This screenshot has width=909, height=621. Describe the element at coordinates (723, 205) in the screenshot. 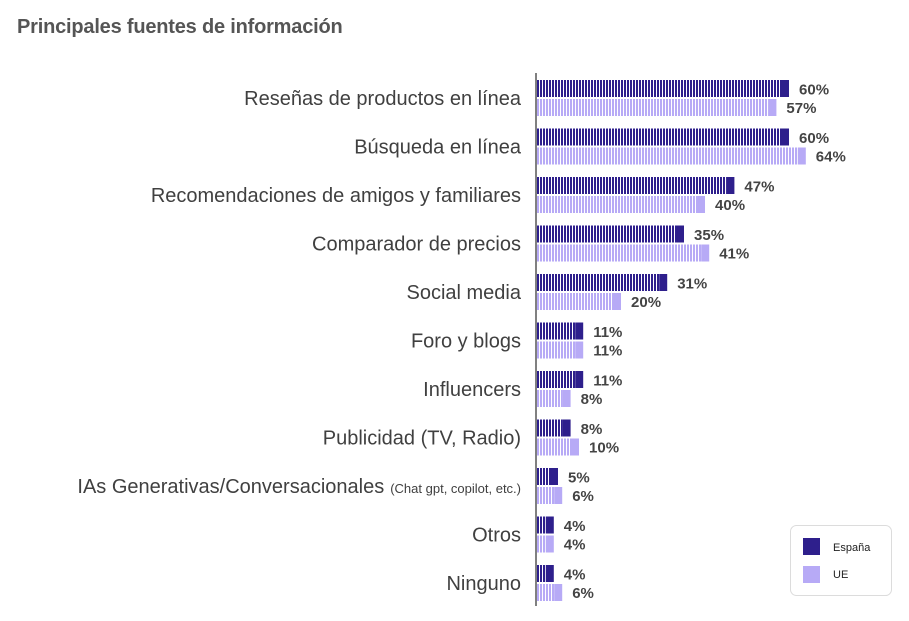

I see `value-number: 40` at that location.